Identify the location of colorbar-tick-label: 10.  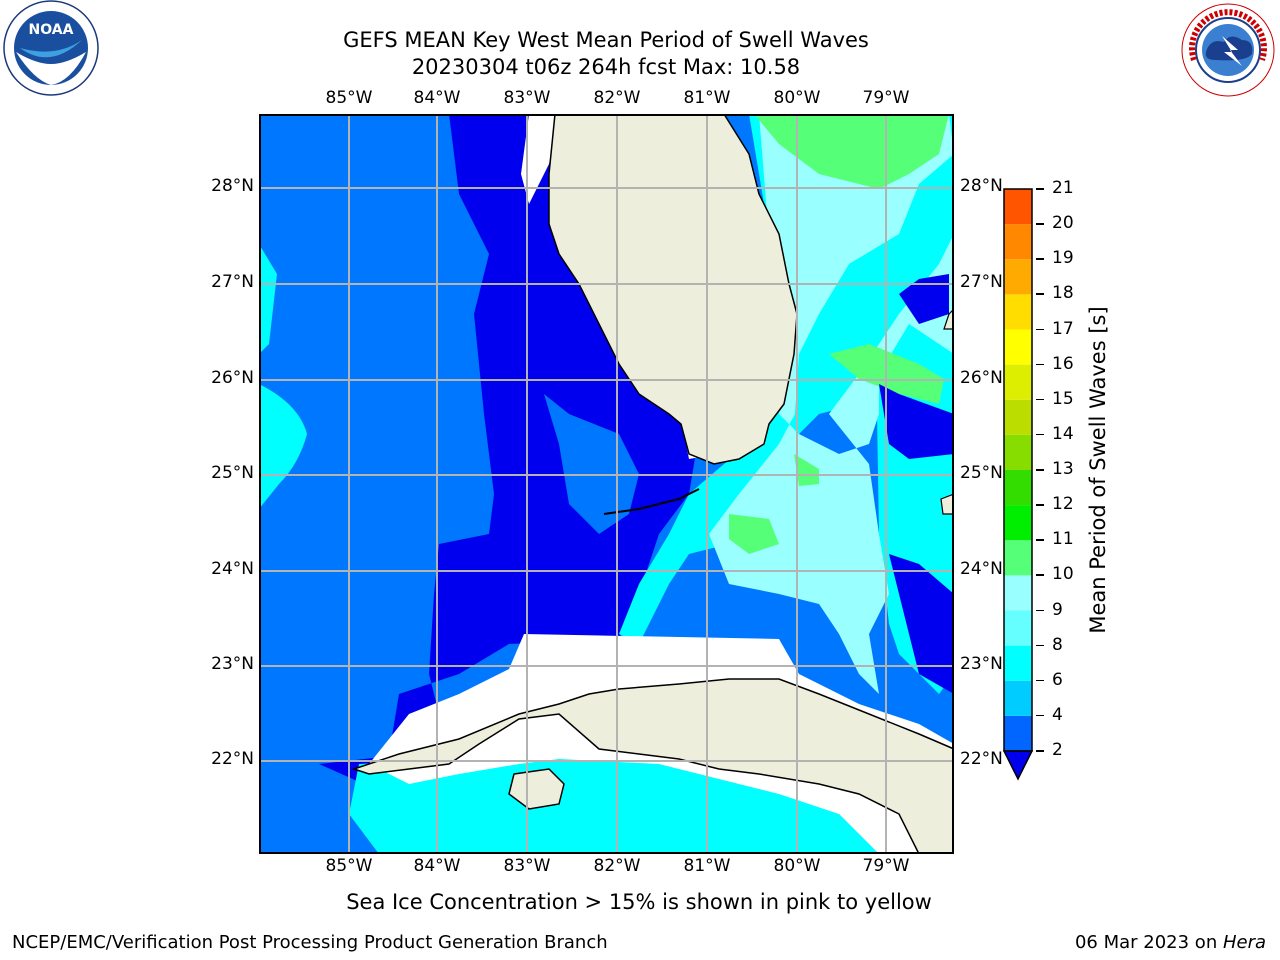
(1063, 574).